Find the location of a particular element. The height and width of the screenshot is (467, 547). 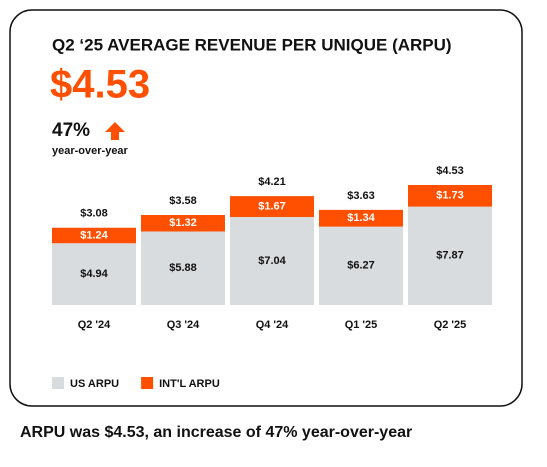

x-tick-label: Q2 '24 is located at coordinates (94, 325).